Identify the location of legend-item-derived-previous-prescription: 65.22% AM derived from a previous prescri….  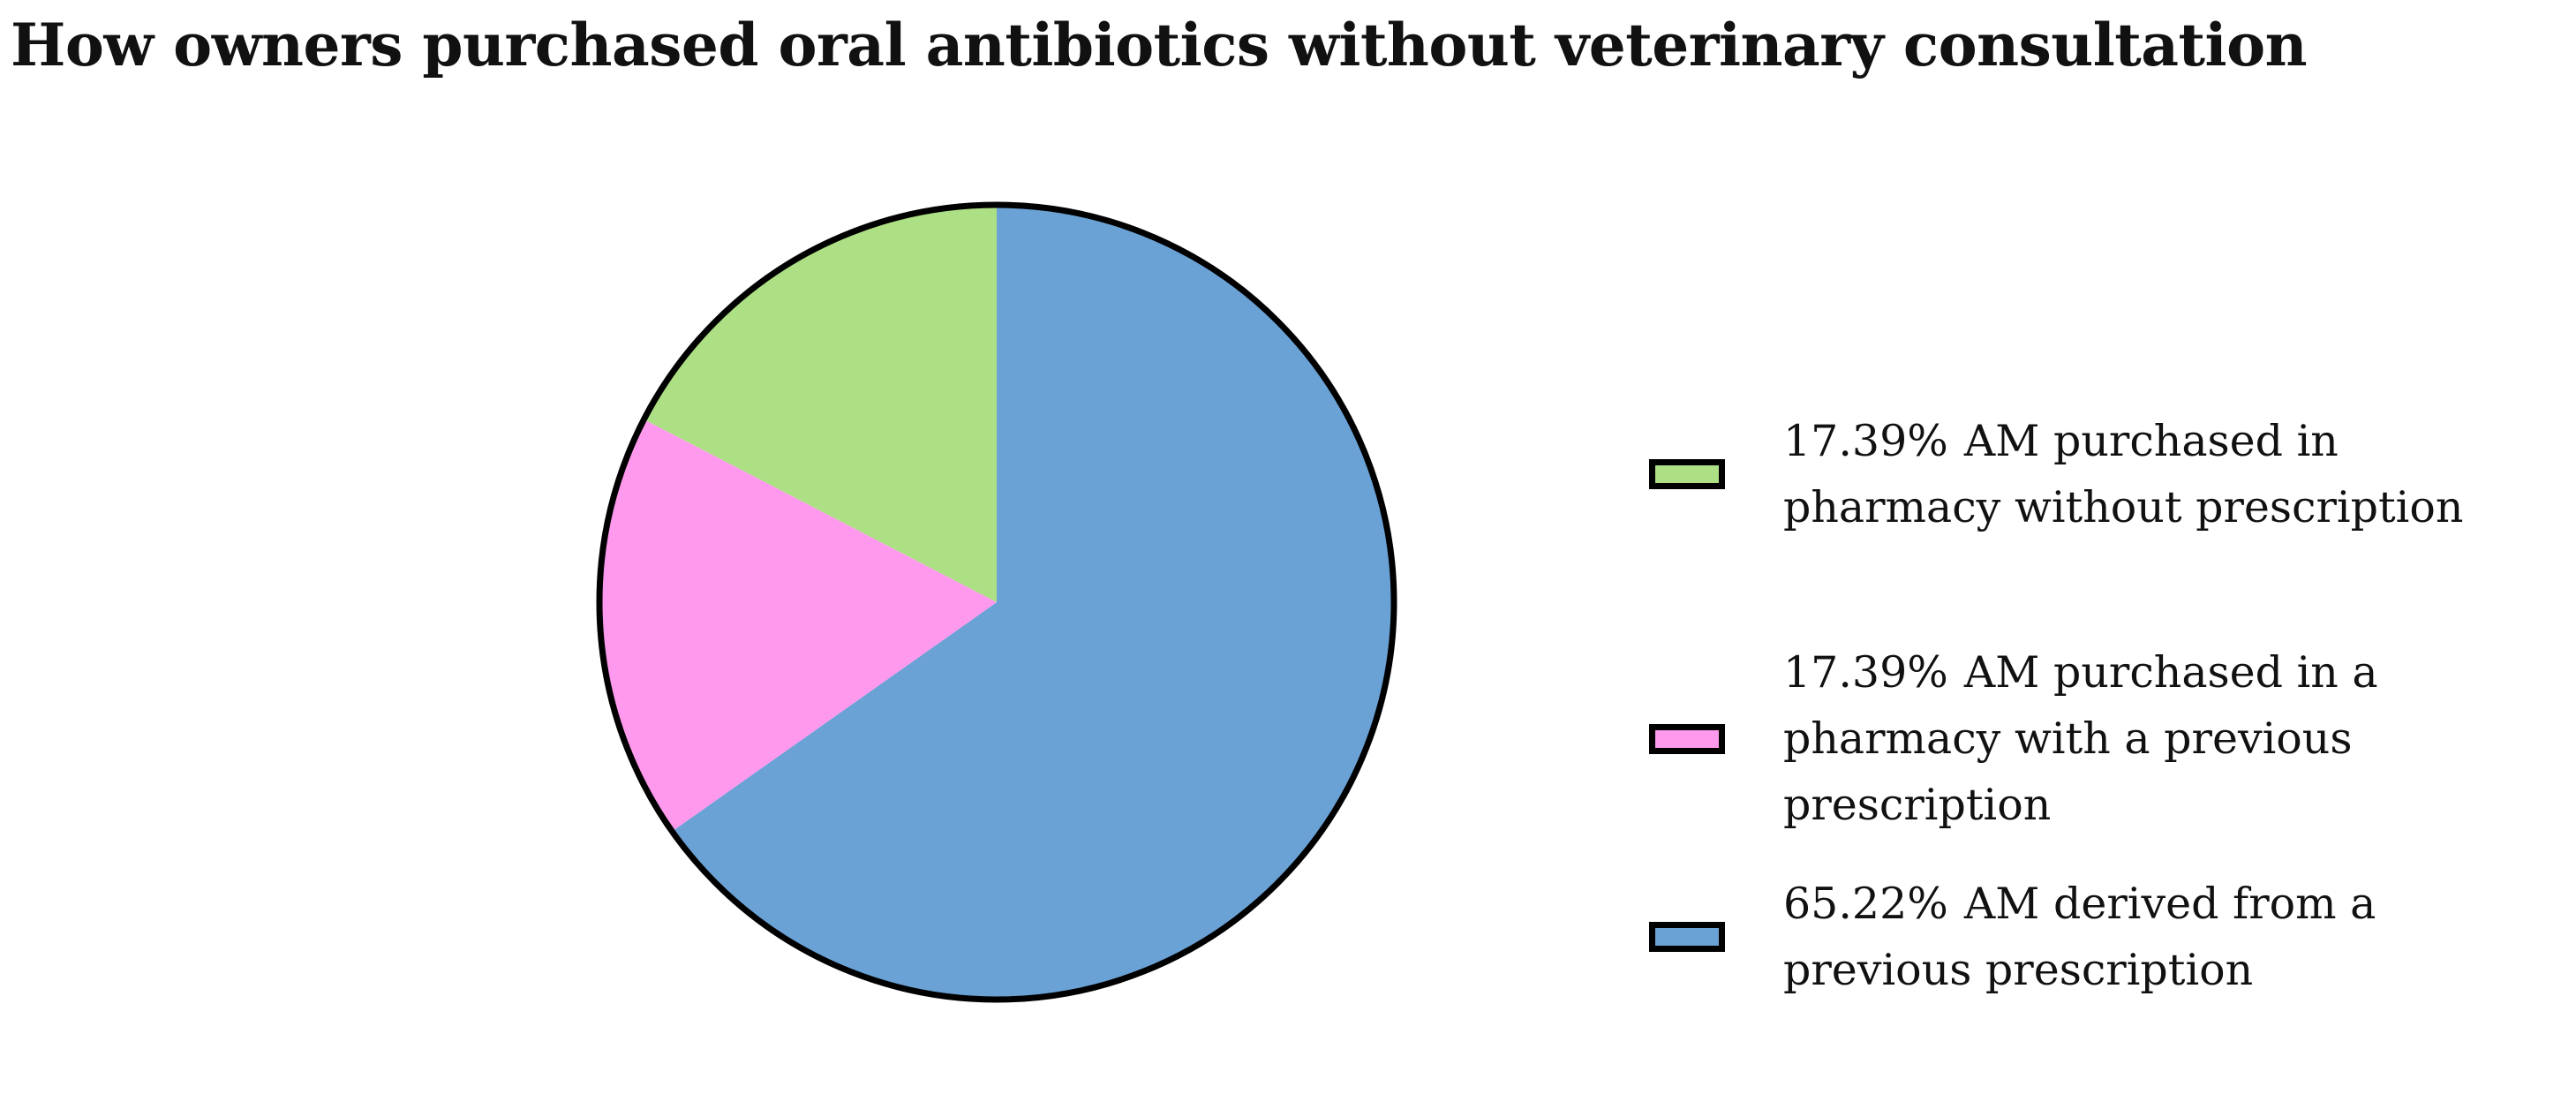
(2108, 986).